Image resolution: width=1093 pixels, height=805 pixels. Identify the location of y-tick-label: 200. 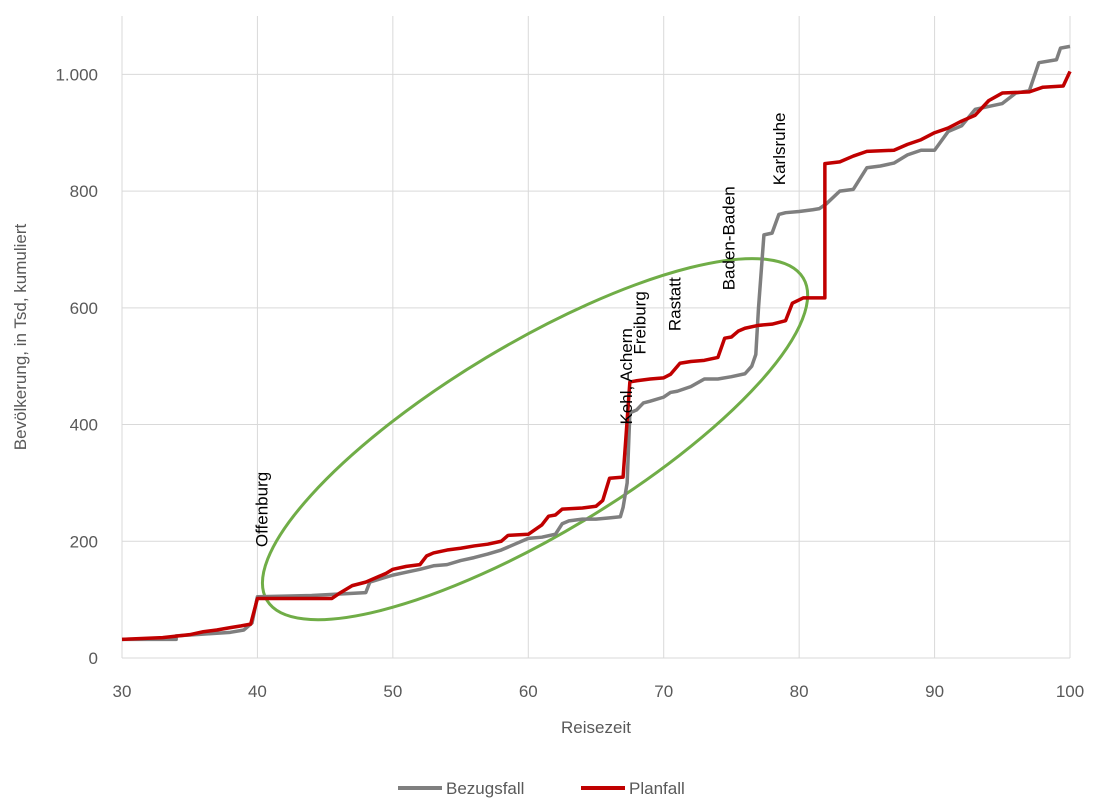
(84, 541).